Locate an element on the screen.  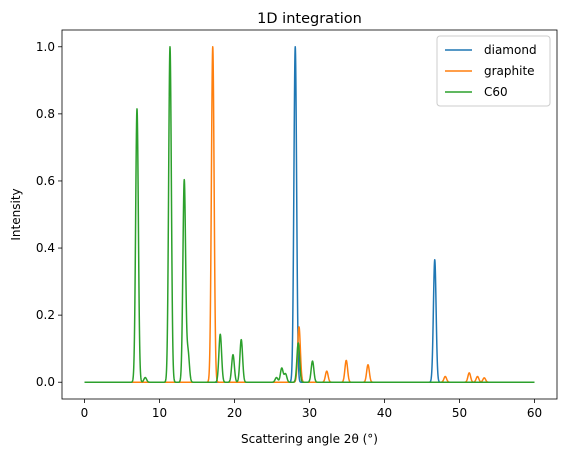
y-tick-label: 0.4 is located at coordinates (45, 248).